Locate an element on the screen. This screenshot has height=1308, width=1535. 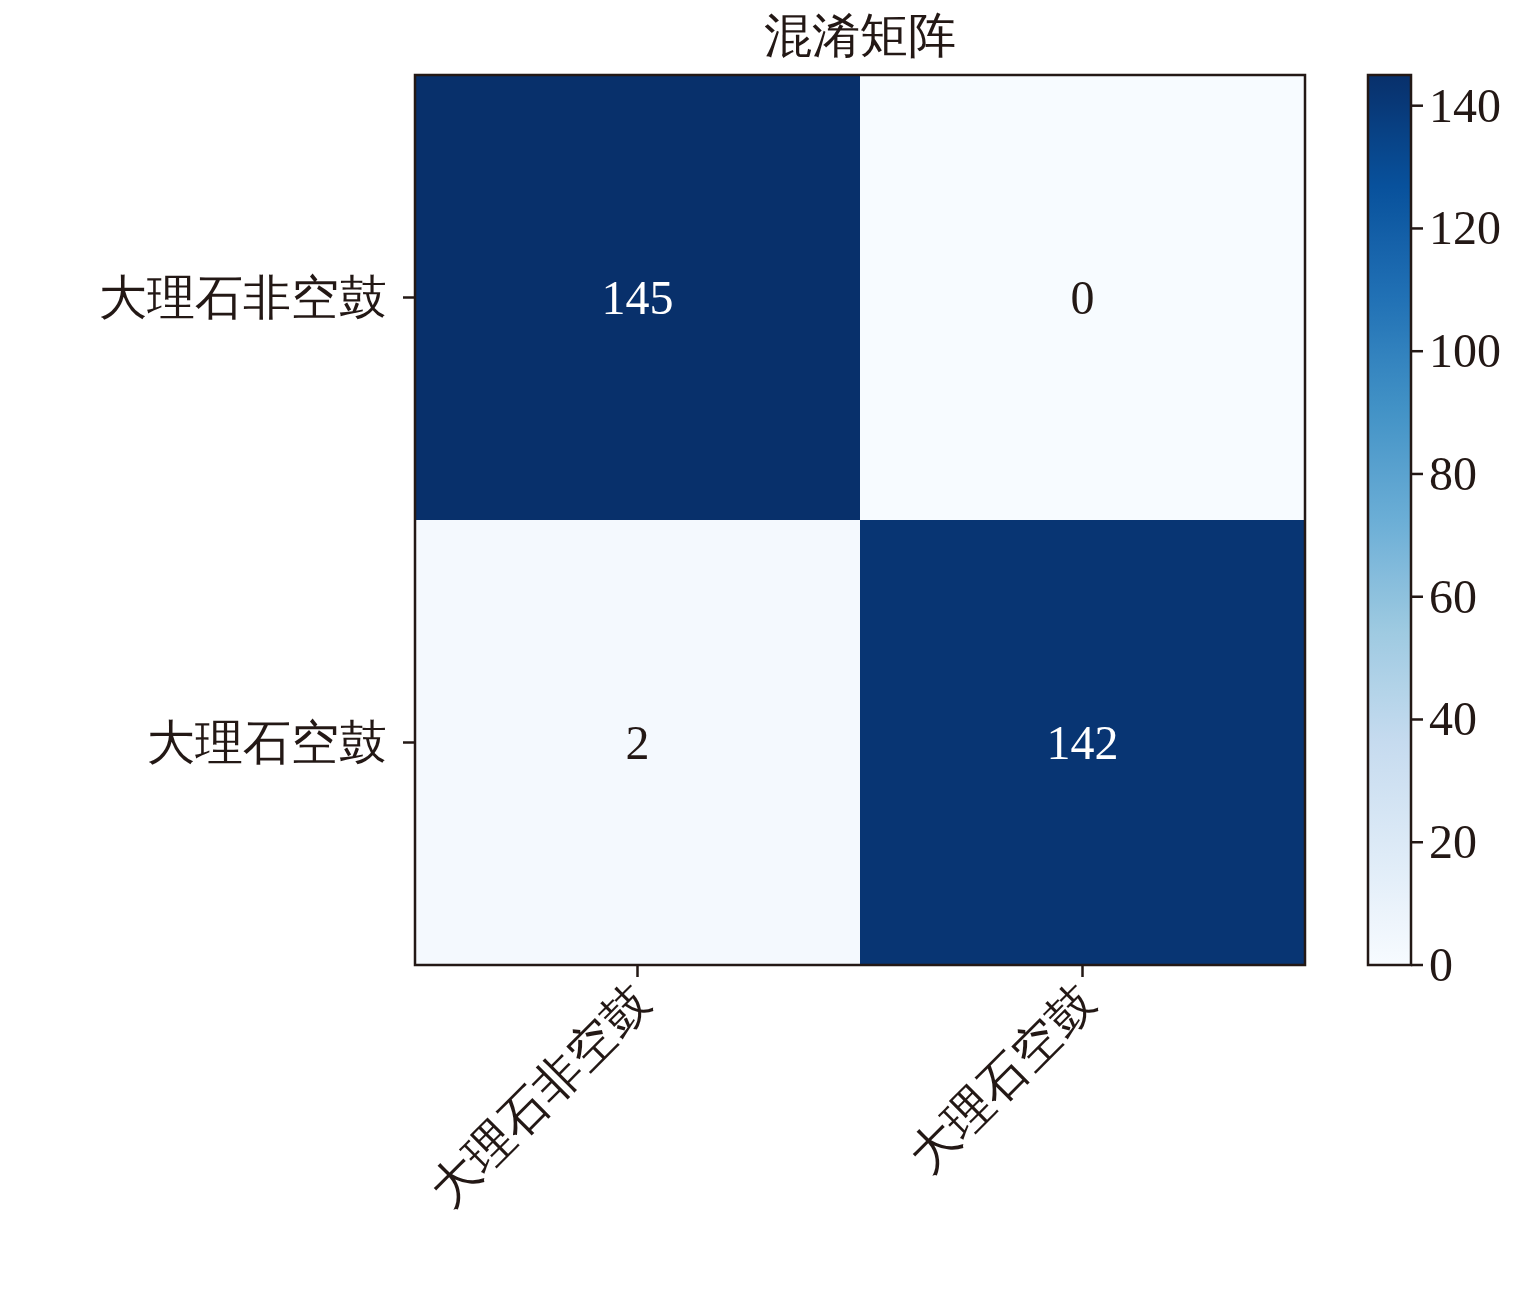
color-bar-label: 20 is located at coordinates (1453, 842).